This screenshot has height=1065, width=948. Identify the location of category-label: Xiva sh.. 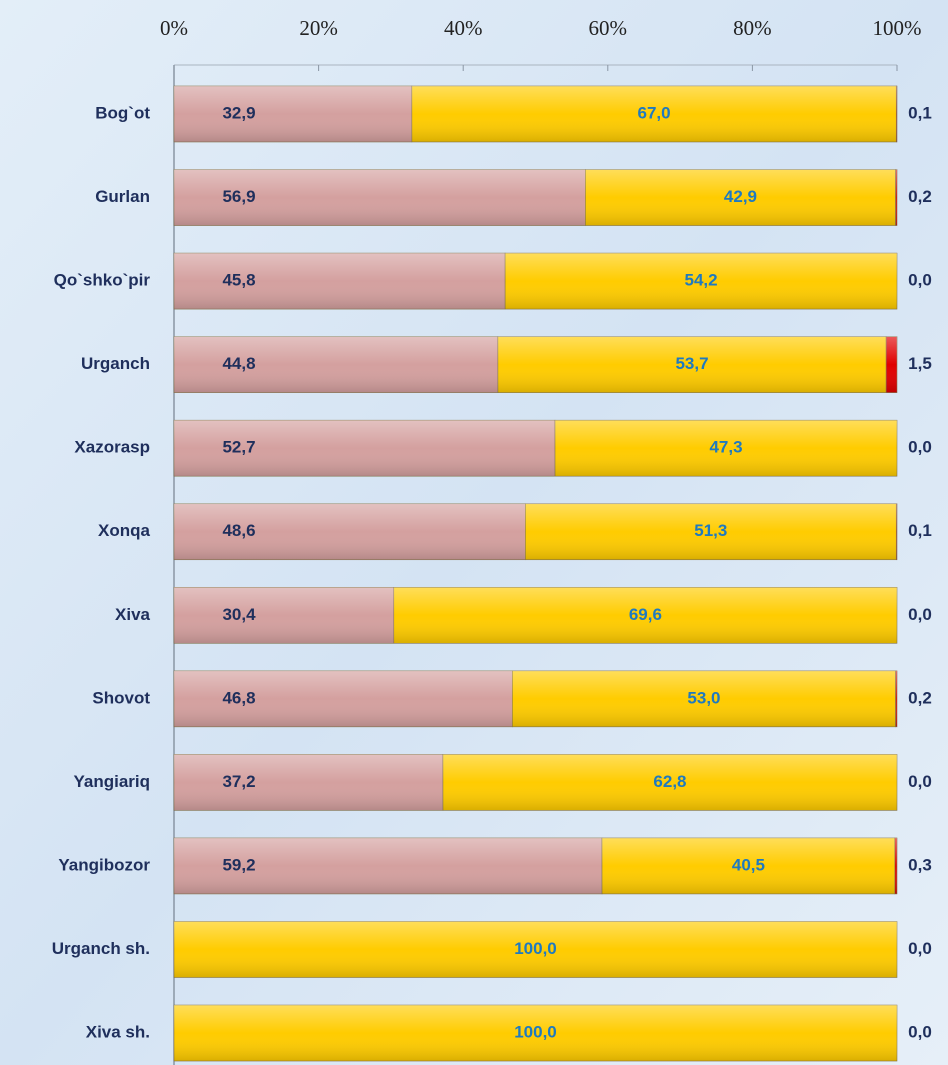
(118, 1032).